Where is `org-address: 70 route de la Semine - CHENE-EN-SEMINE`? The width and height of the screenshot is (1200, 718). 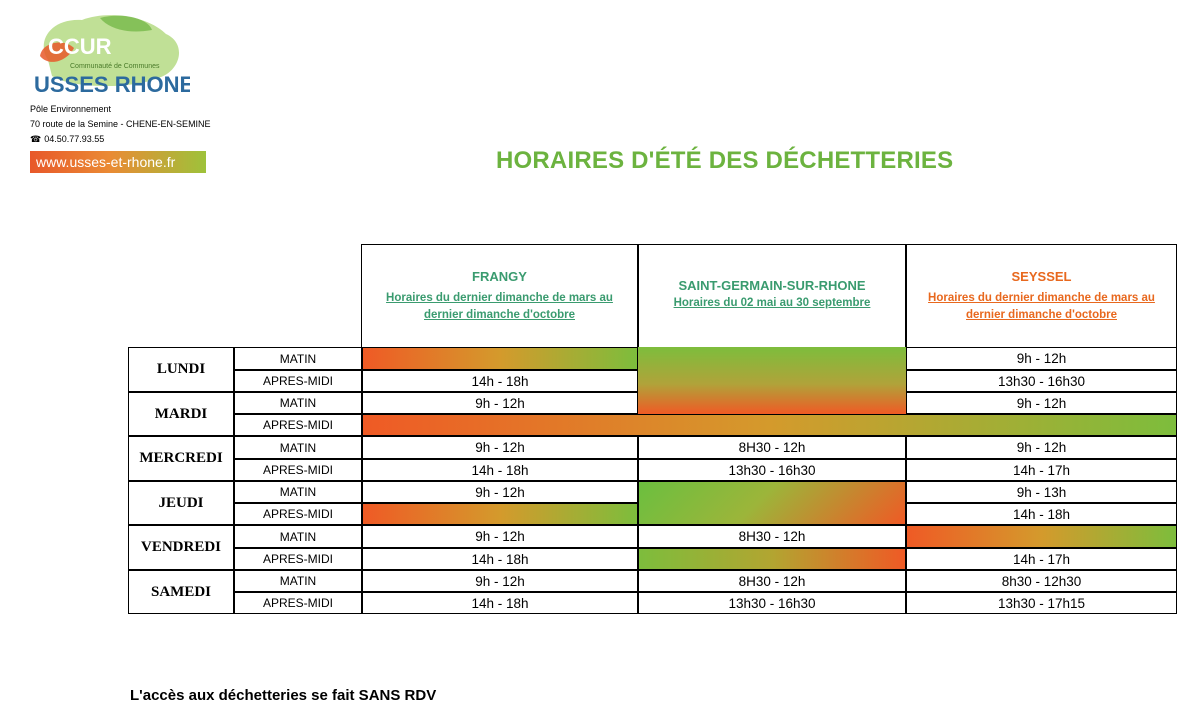 org-address: 70 route de la Semine - CHENE-EN-SEMINE is located at coordinates (120, 124).